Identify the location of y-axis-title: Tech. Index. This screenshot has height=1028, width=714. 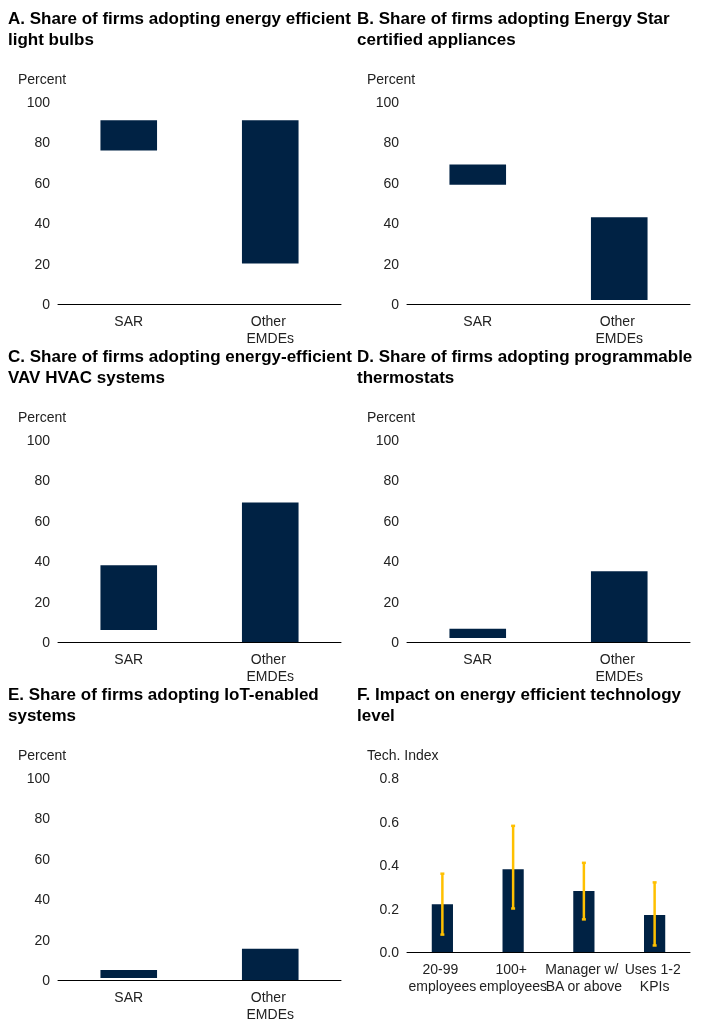
(403, 755).